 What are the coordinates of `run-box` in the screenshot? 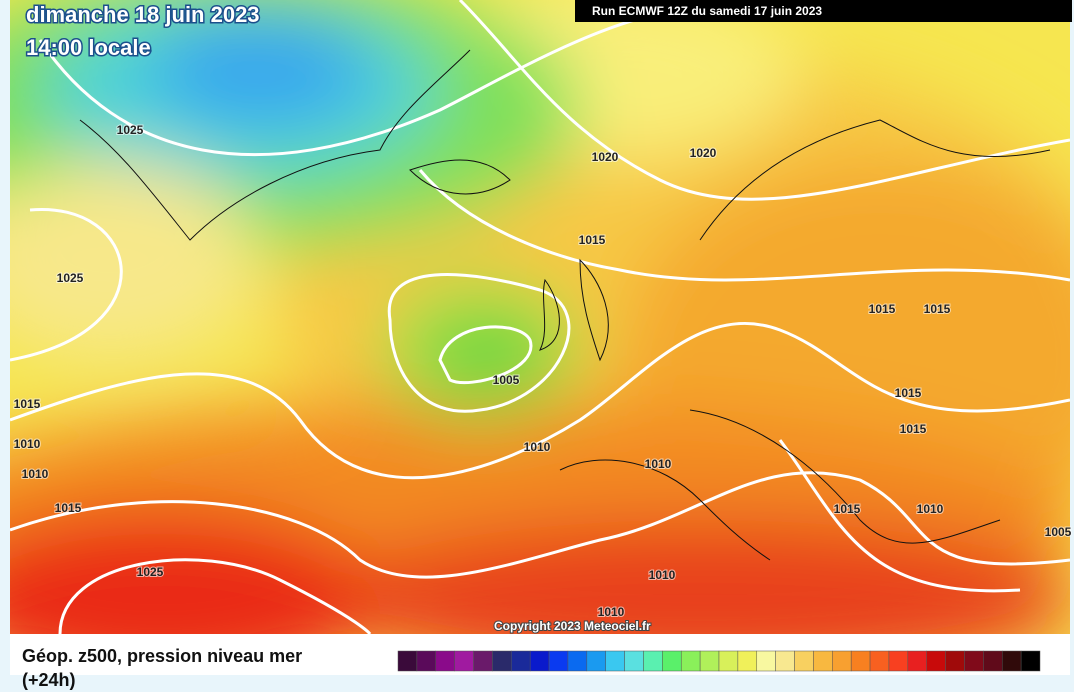 It's located at (823, 11).